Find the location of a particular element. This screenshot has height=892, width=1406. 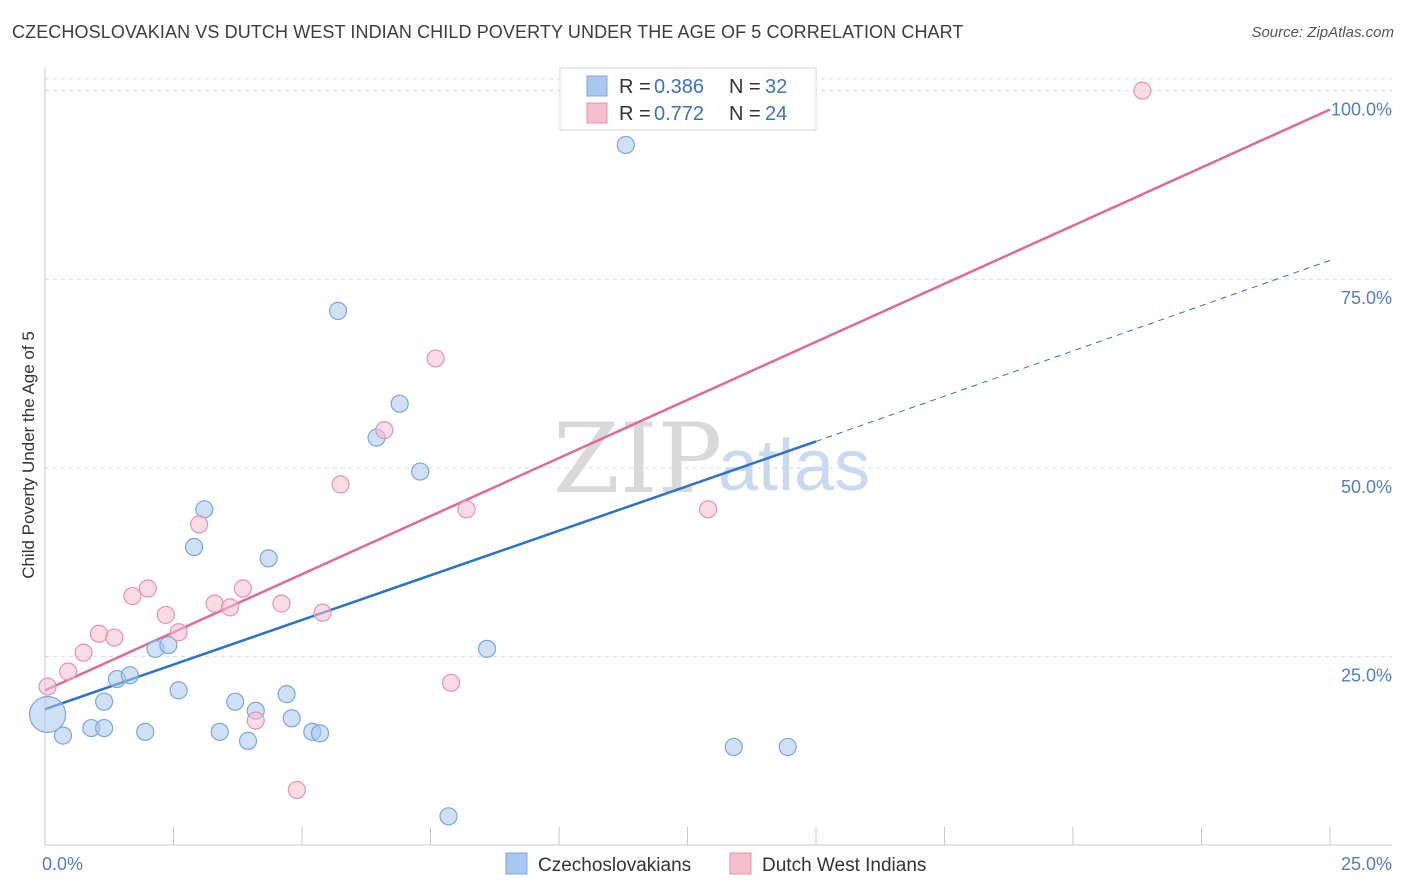

series-legend-swatch-czechoslovakians is located at coordinates (516, 863).